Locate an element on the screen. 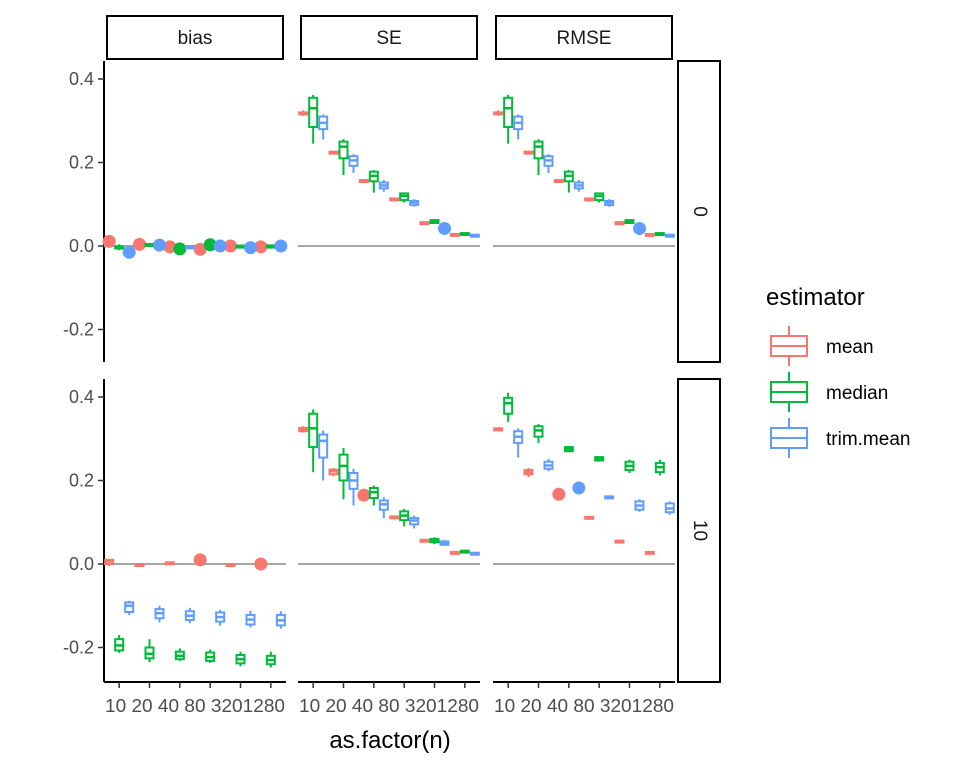 The image size is (960, 768). legend-entry-median: median is located at coordinates (829, 392).